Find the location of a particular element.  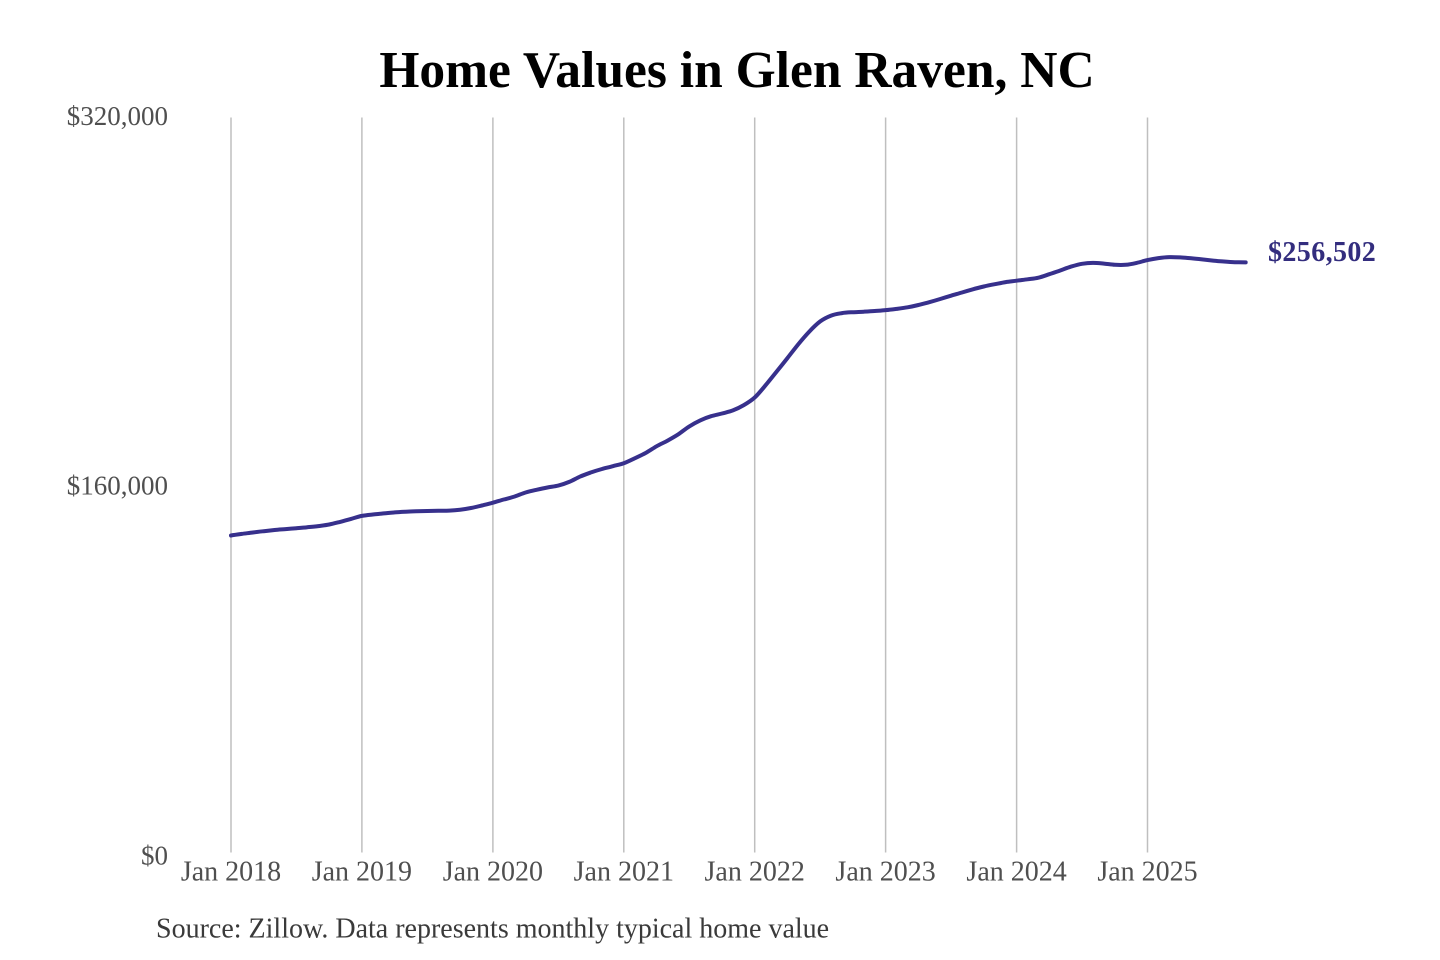

svg-text: Jan 2023 is located at coordinates (885, 872).